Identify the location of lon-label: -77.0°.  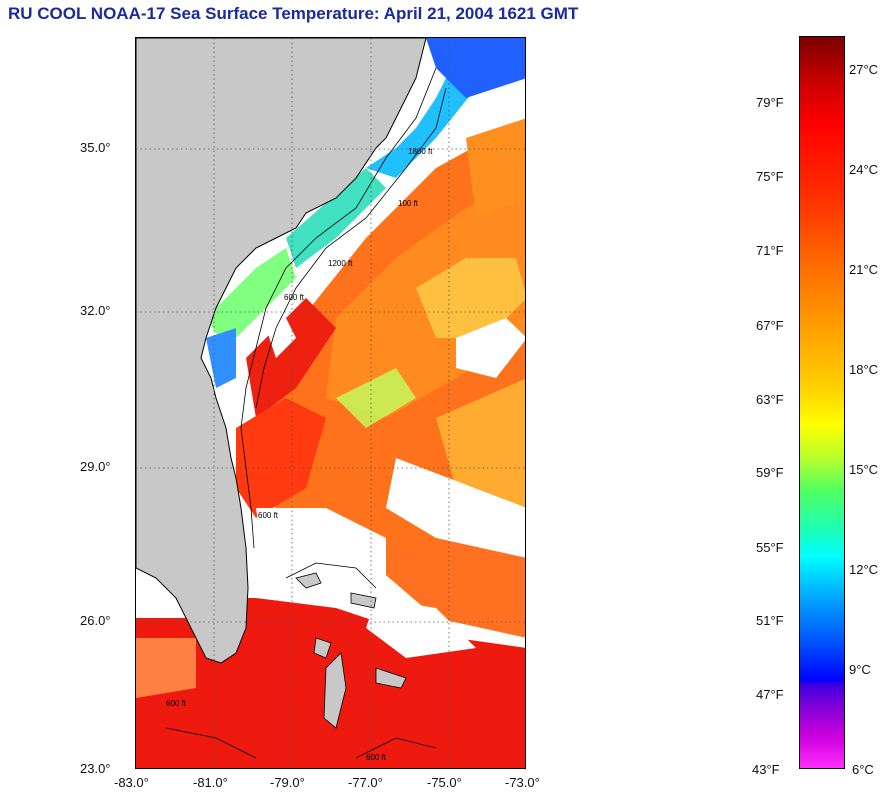
(365, 782).